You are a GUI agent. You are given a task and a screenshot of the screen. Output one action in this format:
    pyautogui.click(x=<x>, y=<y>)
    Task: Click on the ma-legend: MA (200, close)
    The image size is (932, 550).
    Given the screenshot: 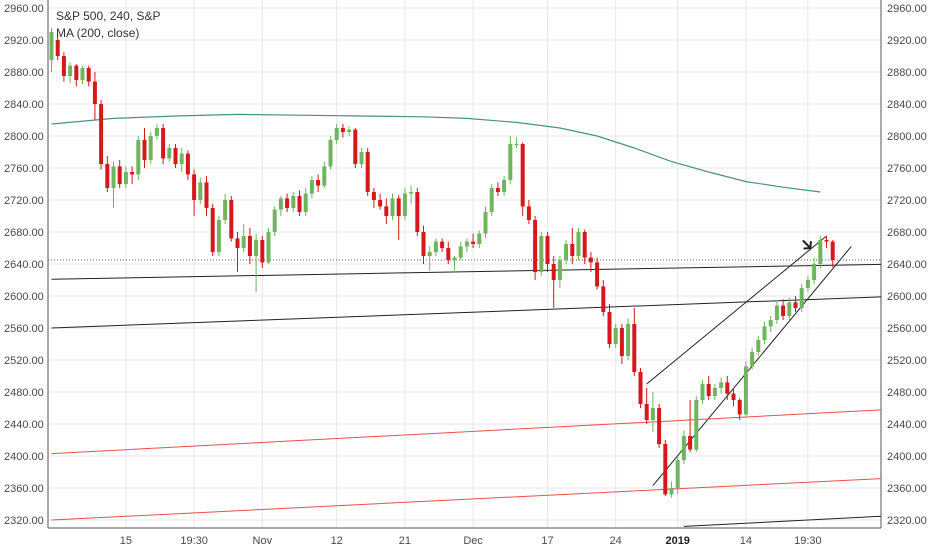 What is the action you would take?
    pyautogui.click(x=98, y=33)
    